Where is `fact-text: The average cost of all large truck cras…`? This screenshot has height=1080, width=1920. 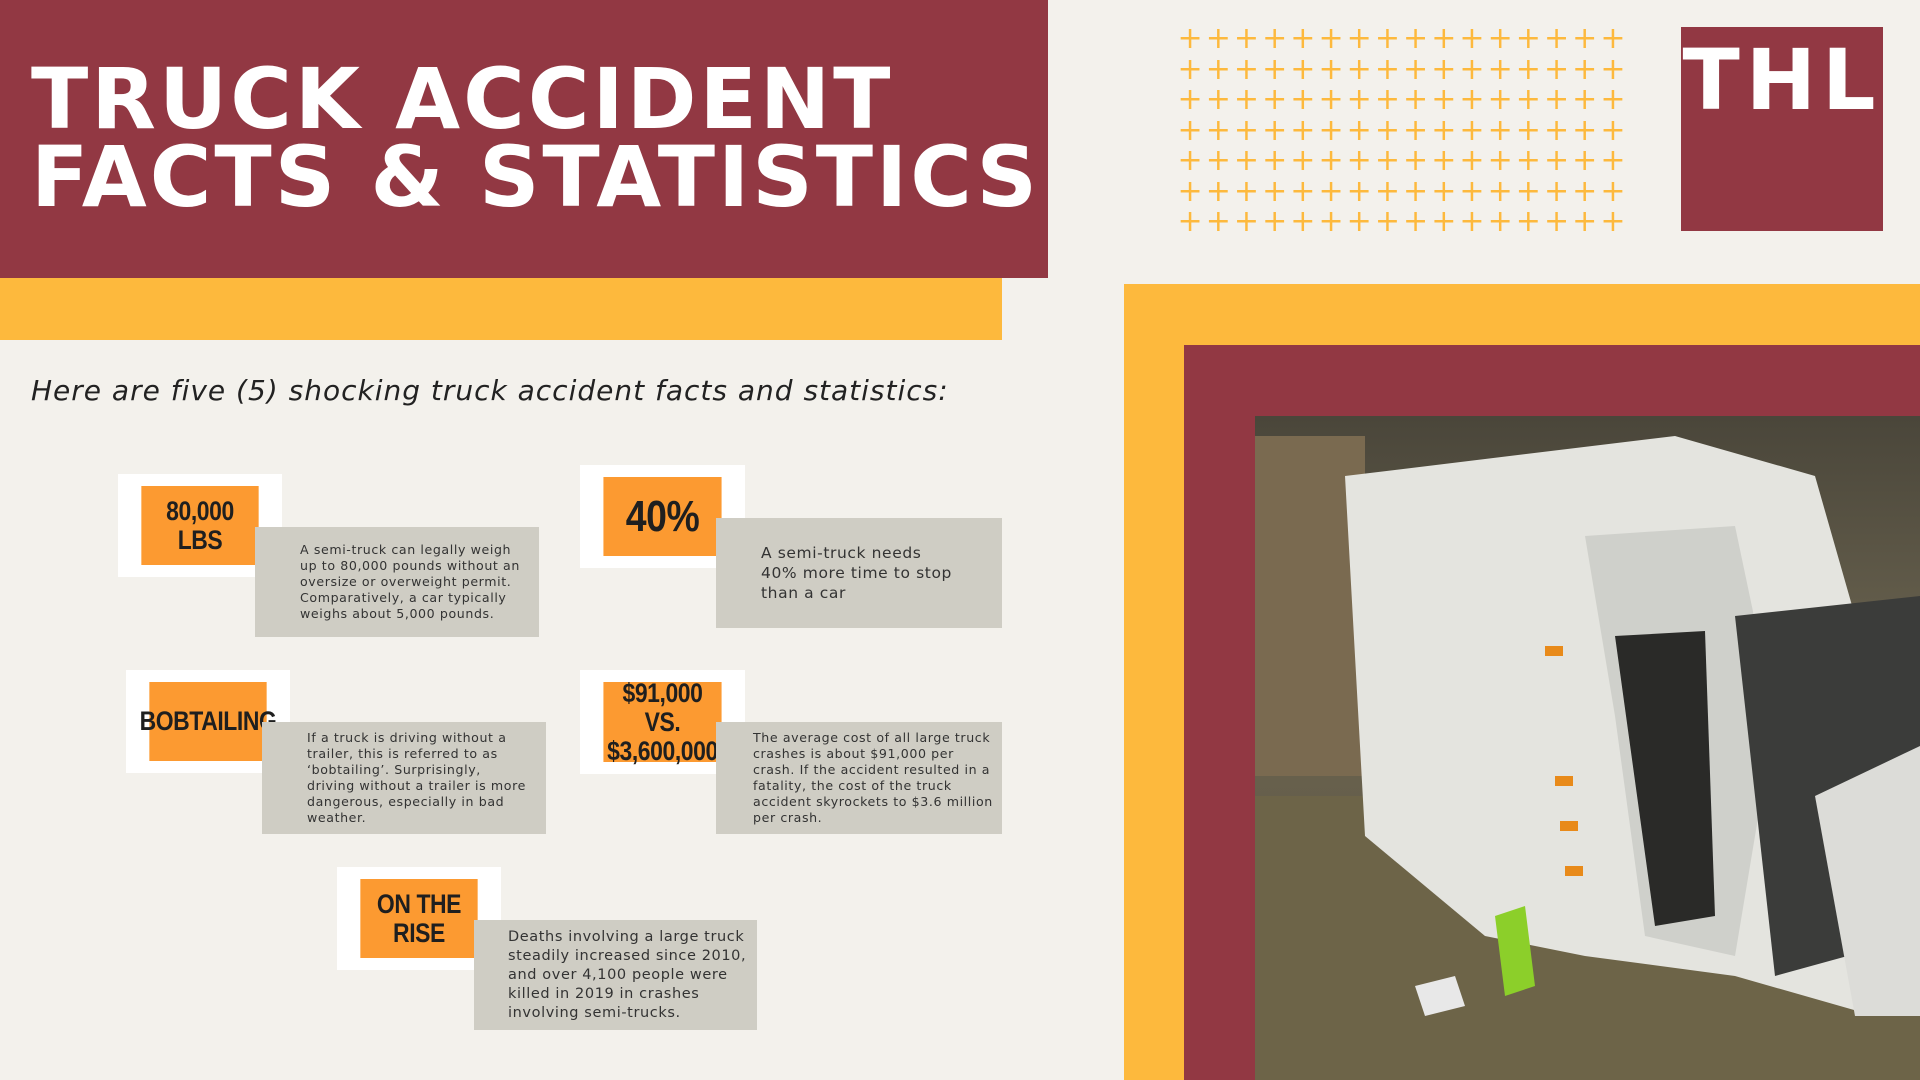
fact-text: The average cost of all large truck cras… is located at coordinates (873, 777).